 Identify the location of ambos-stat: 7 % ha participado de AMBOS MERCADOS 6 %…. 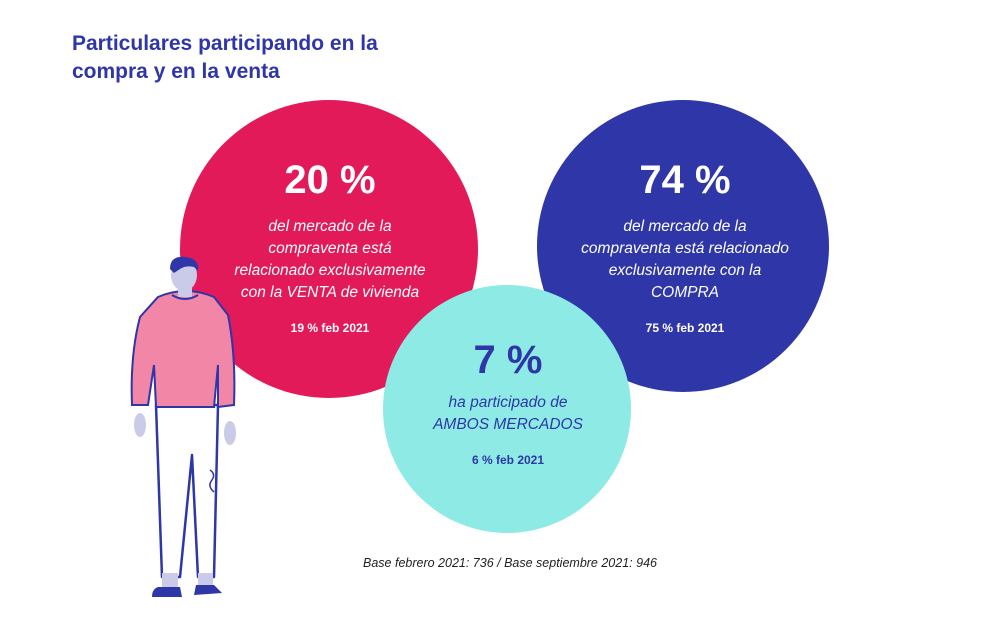
(508, 403).